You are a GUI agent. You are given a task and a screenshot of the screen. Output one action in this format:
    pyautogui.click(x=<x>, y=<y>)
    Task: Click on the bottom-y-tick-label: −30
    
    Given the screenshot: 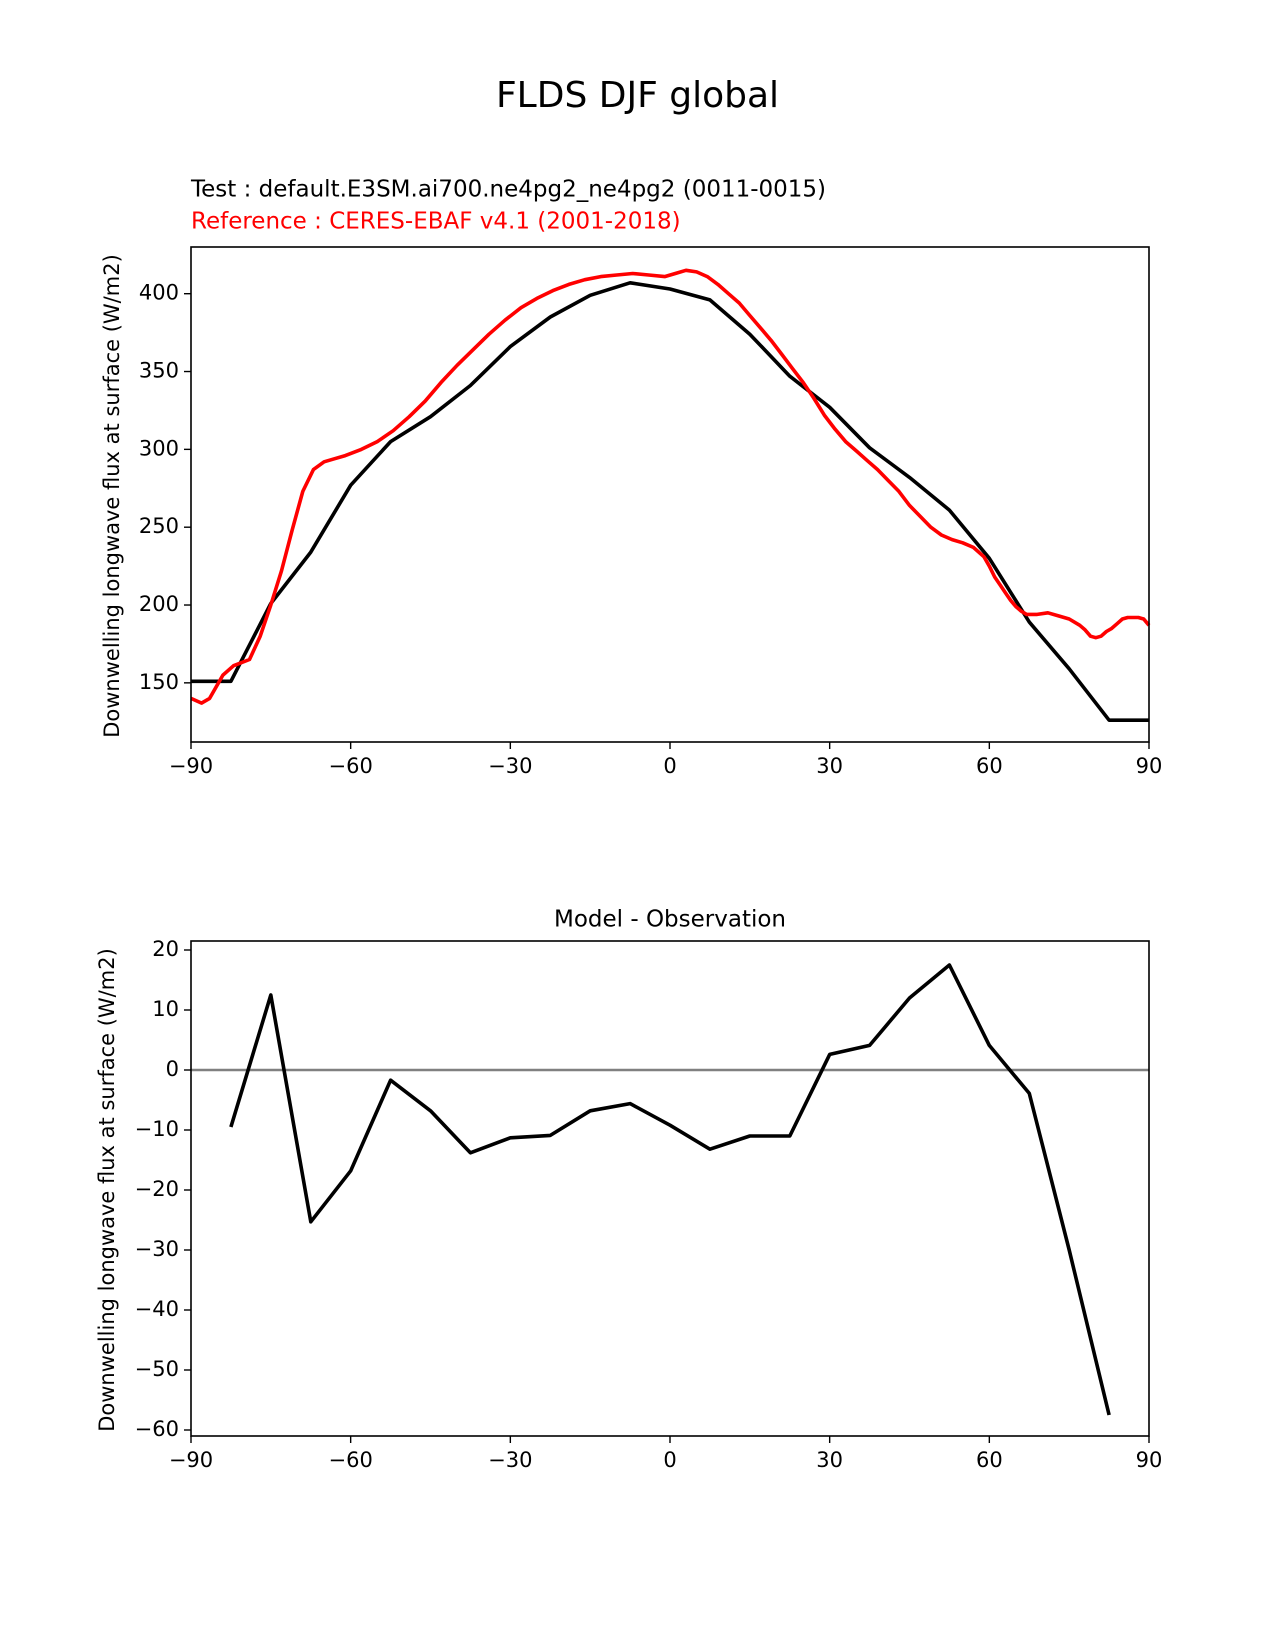 What is the action you would take?
    pyautogui.click(x=157, y=1249)
    